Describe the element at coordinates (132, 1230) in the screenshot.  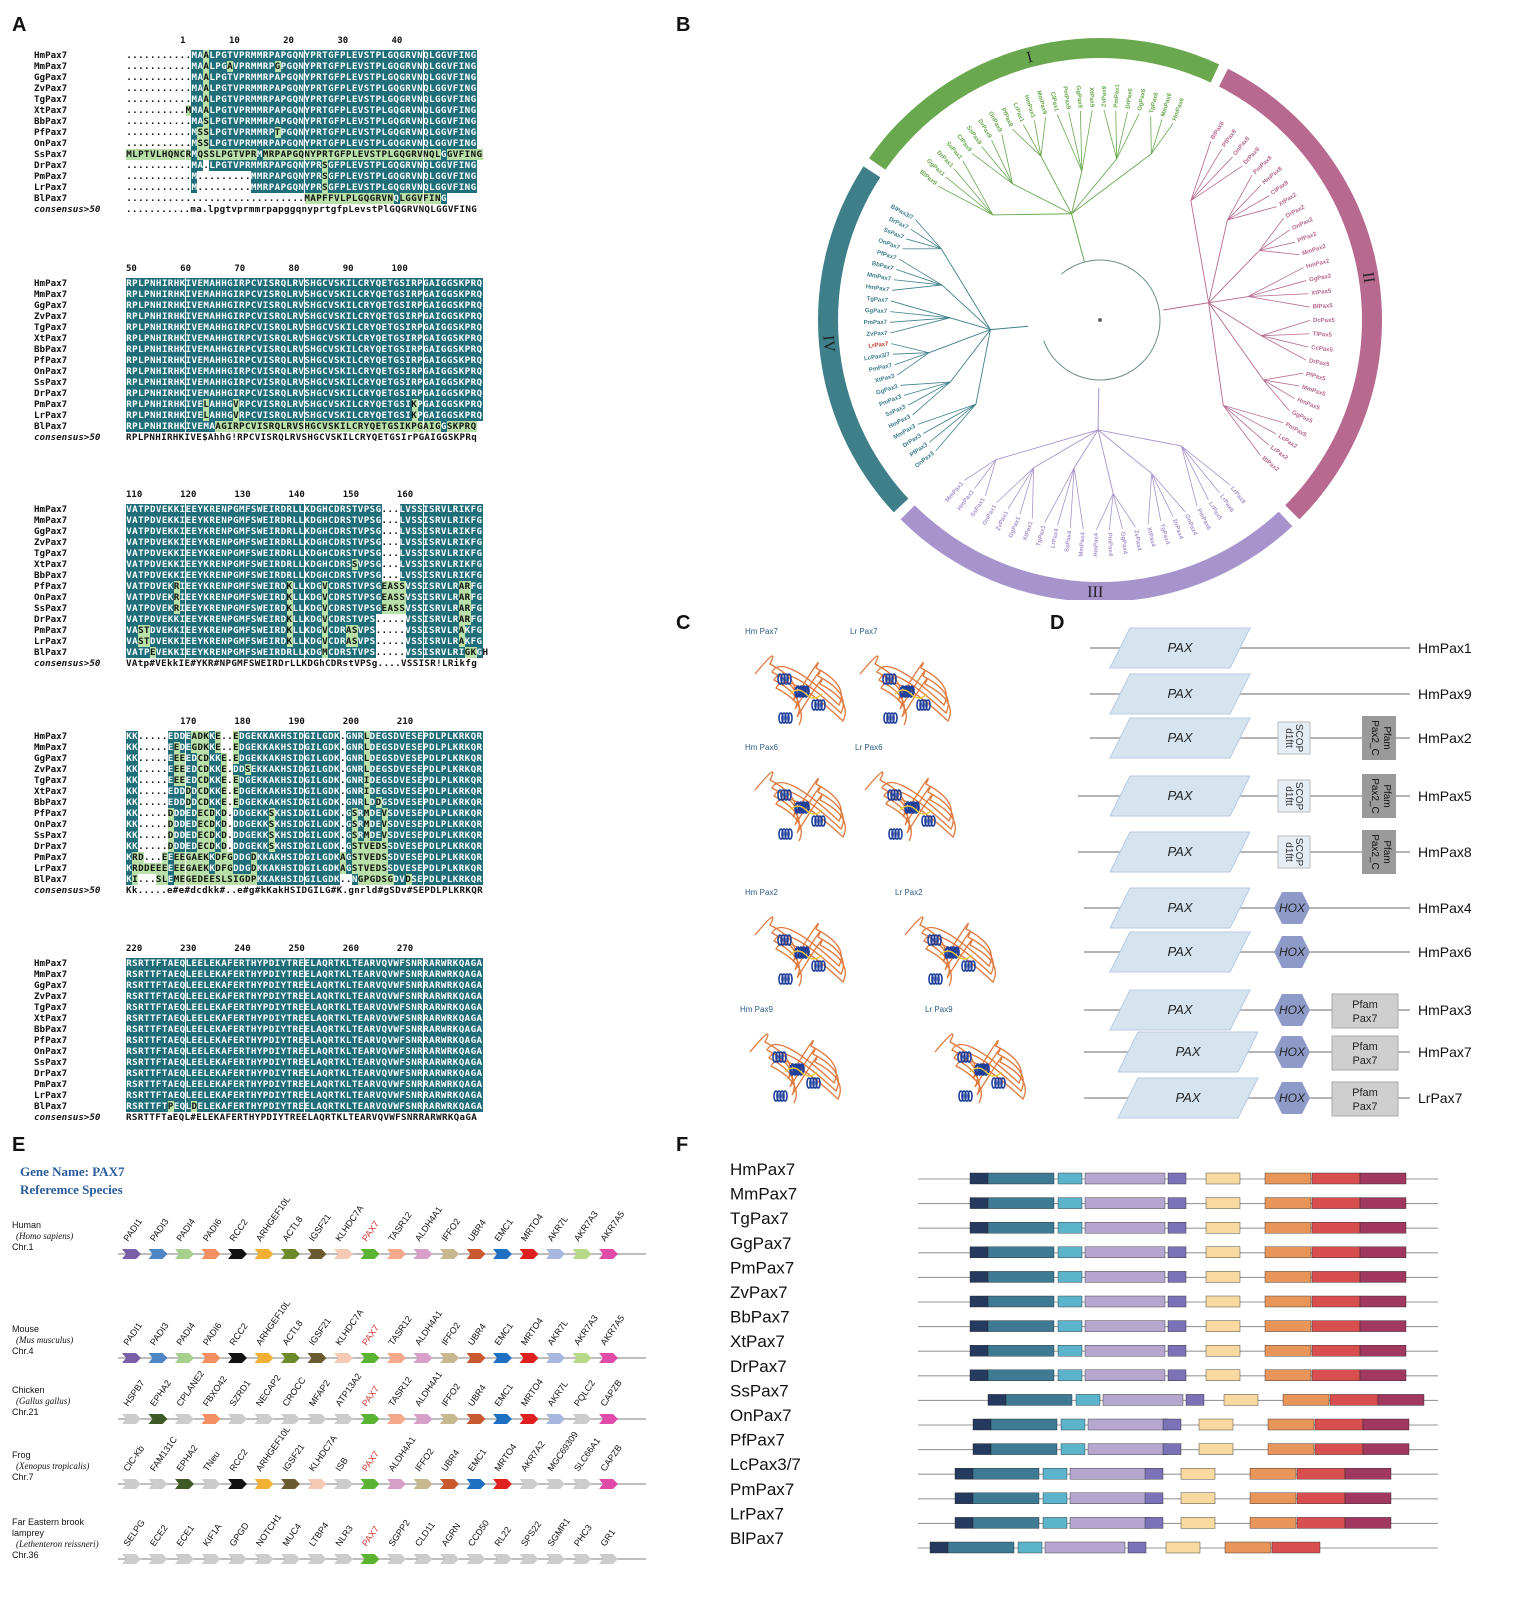
I see `gene-label: PADI1` at that location.